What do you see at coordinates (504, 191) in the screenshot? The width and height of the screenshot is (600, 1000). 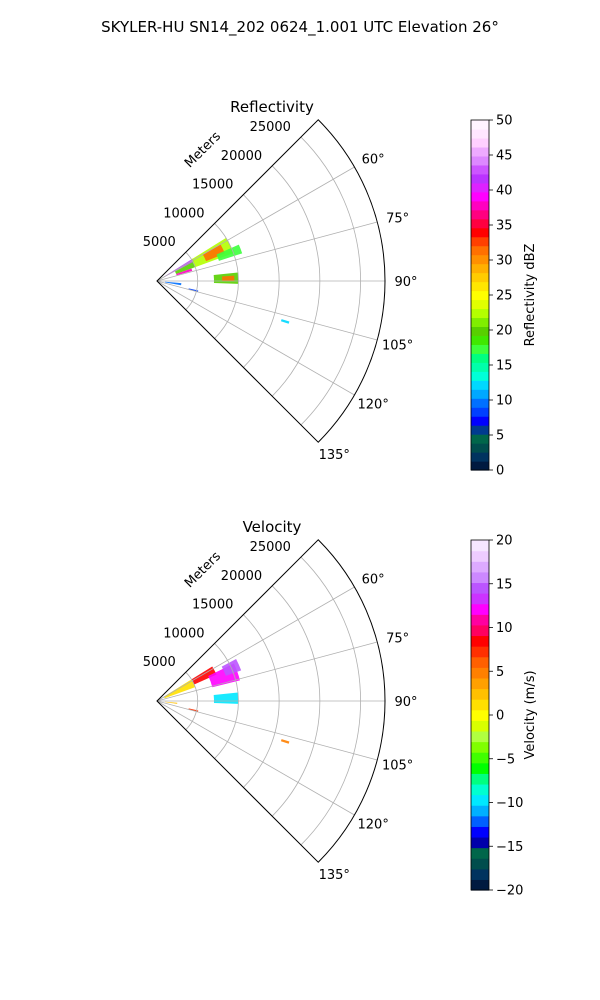 I see `reflectivity-colorbar-tick-label-8: 40` at bounding box center [504, 191].